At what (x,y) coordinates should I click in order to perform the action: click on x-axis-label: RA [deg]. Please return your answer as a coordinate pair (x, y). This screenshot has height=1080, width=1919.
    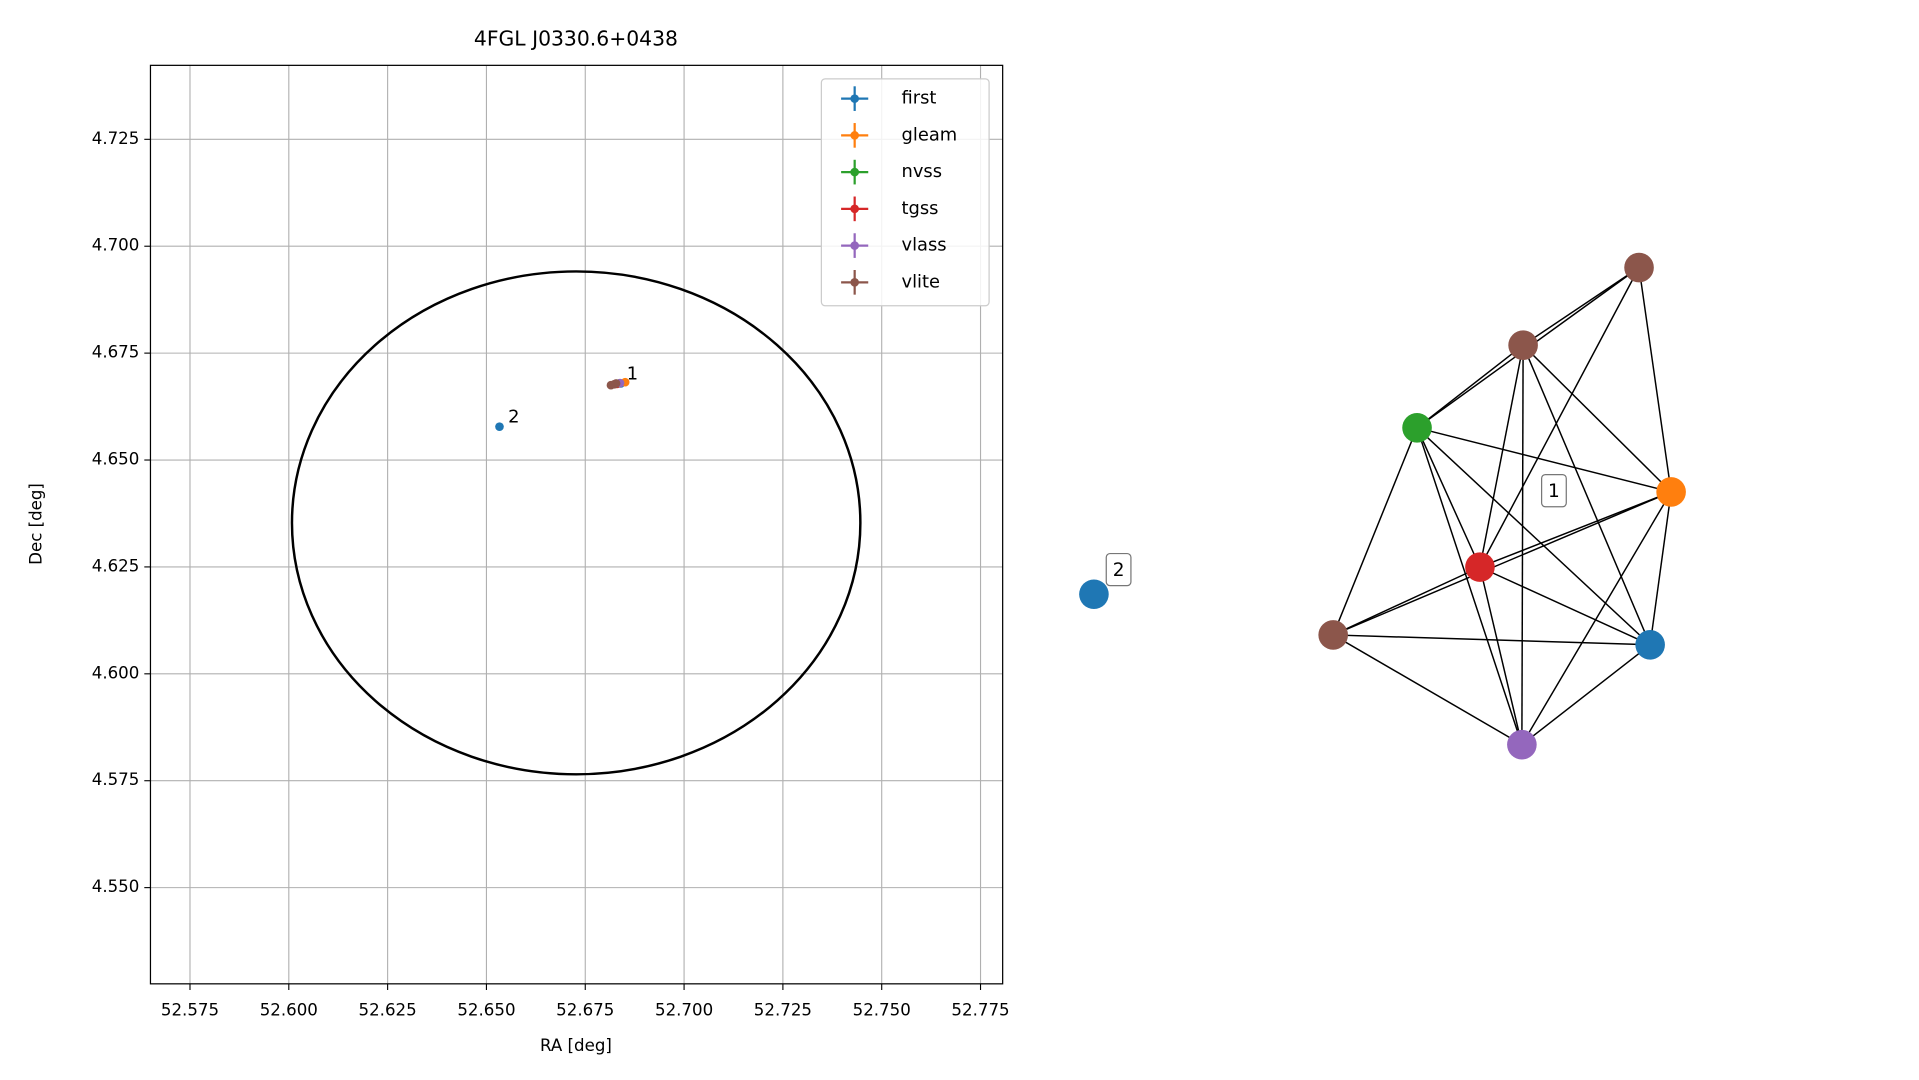
    Looking at the image, I should click on (576, 1045).